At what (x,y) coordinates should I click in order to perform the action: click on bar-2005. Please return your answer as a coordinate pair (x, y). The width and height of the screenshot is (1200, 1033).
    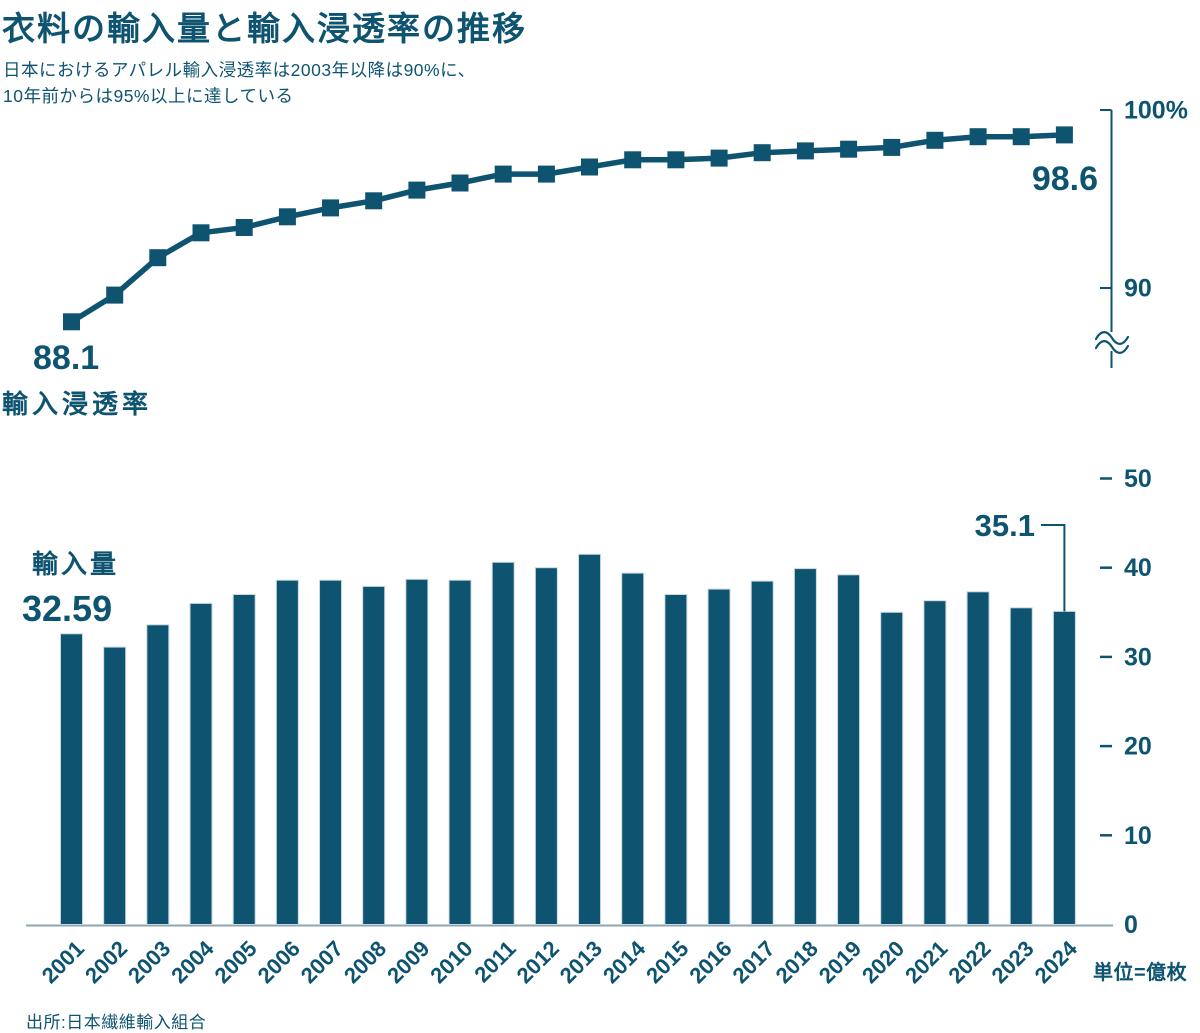
    Looking at the image, I should click on (244, 759).